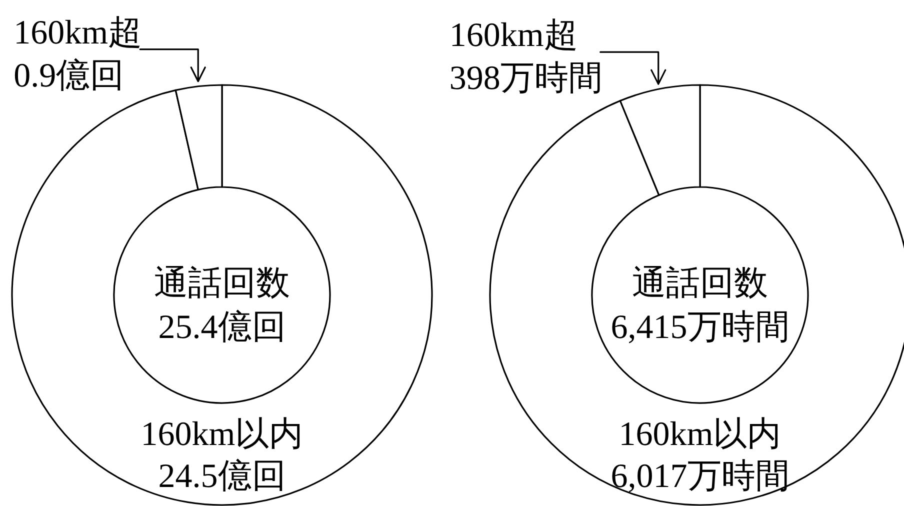  What do you see at coordinates (525, 79) in the screenshot?
I see `data-label: 398万時間` at bounding box center [525, 79].